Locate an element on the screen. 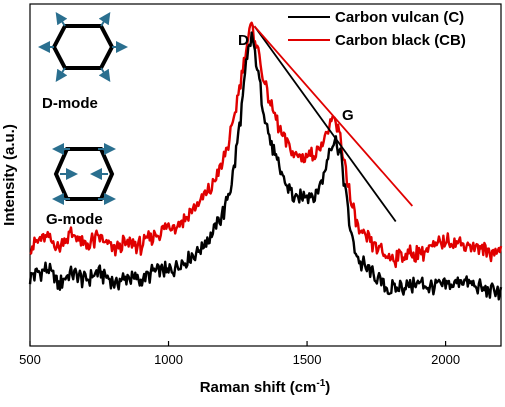 Image resolution: width=505 pixels, height=407 pixels. g-mode-hexagon-icon is located at coordinates (84, 174).